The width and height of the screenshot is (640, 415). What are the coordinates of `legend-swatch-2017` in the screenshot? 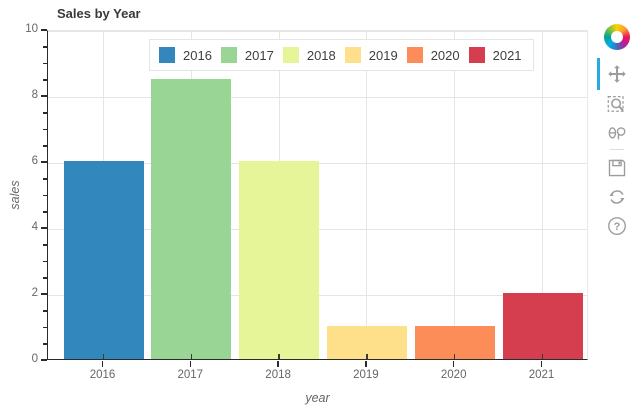 It's located at (228, 55).